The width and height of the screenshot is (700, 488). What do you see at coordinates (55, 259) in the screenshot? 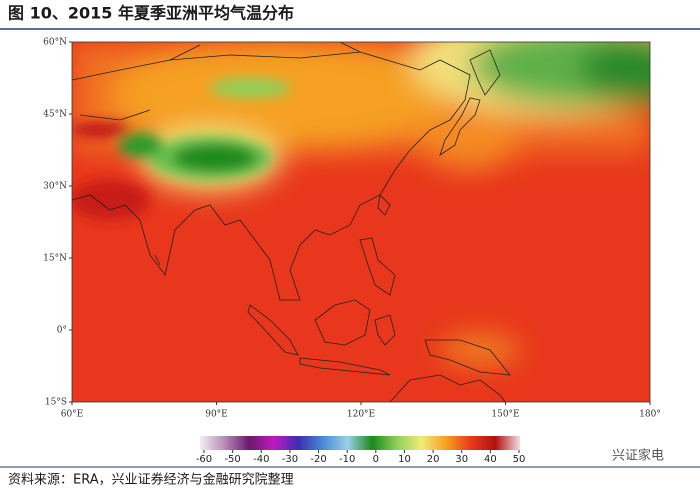
I see `y-tick-label: 15°N` at bounding box center [55, 259].